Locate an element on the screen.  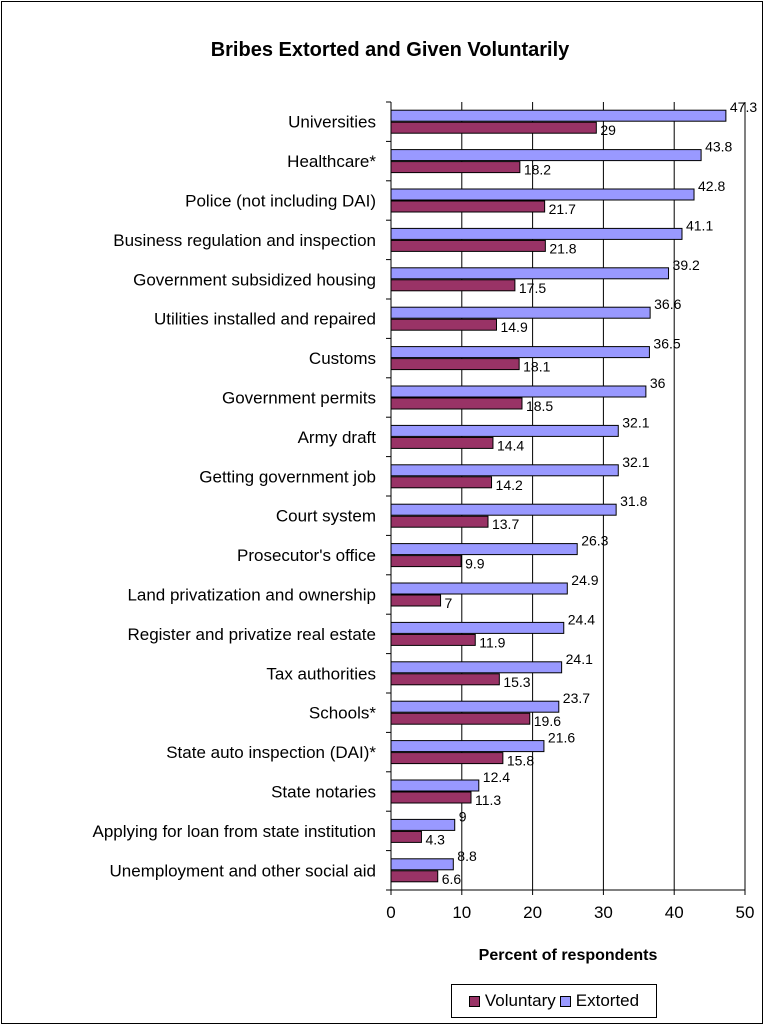
category-label-tax-authorities: Tax authorities is located at coordinates (321, 673).